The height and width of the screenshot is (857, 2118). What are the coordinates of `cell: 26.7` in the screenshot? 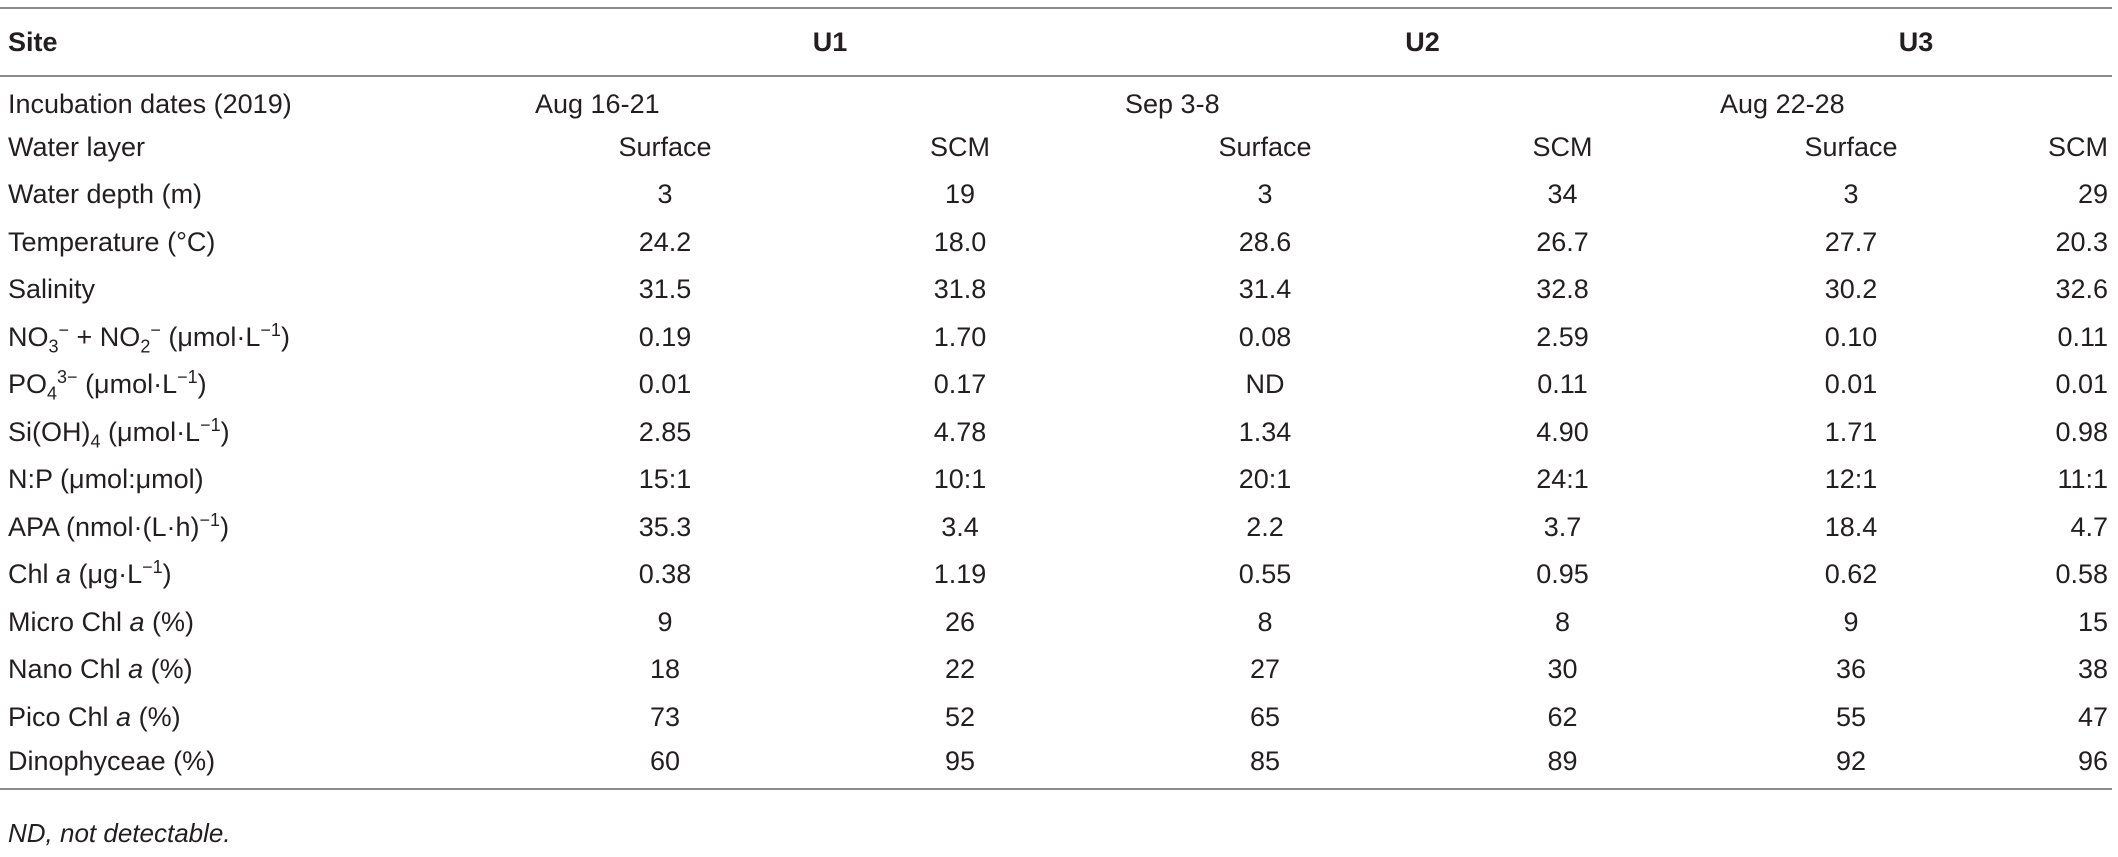 It's located at (1562, 241).